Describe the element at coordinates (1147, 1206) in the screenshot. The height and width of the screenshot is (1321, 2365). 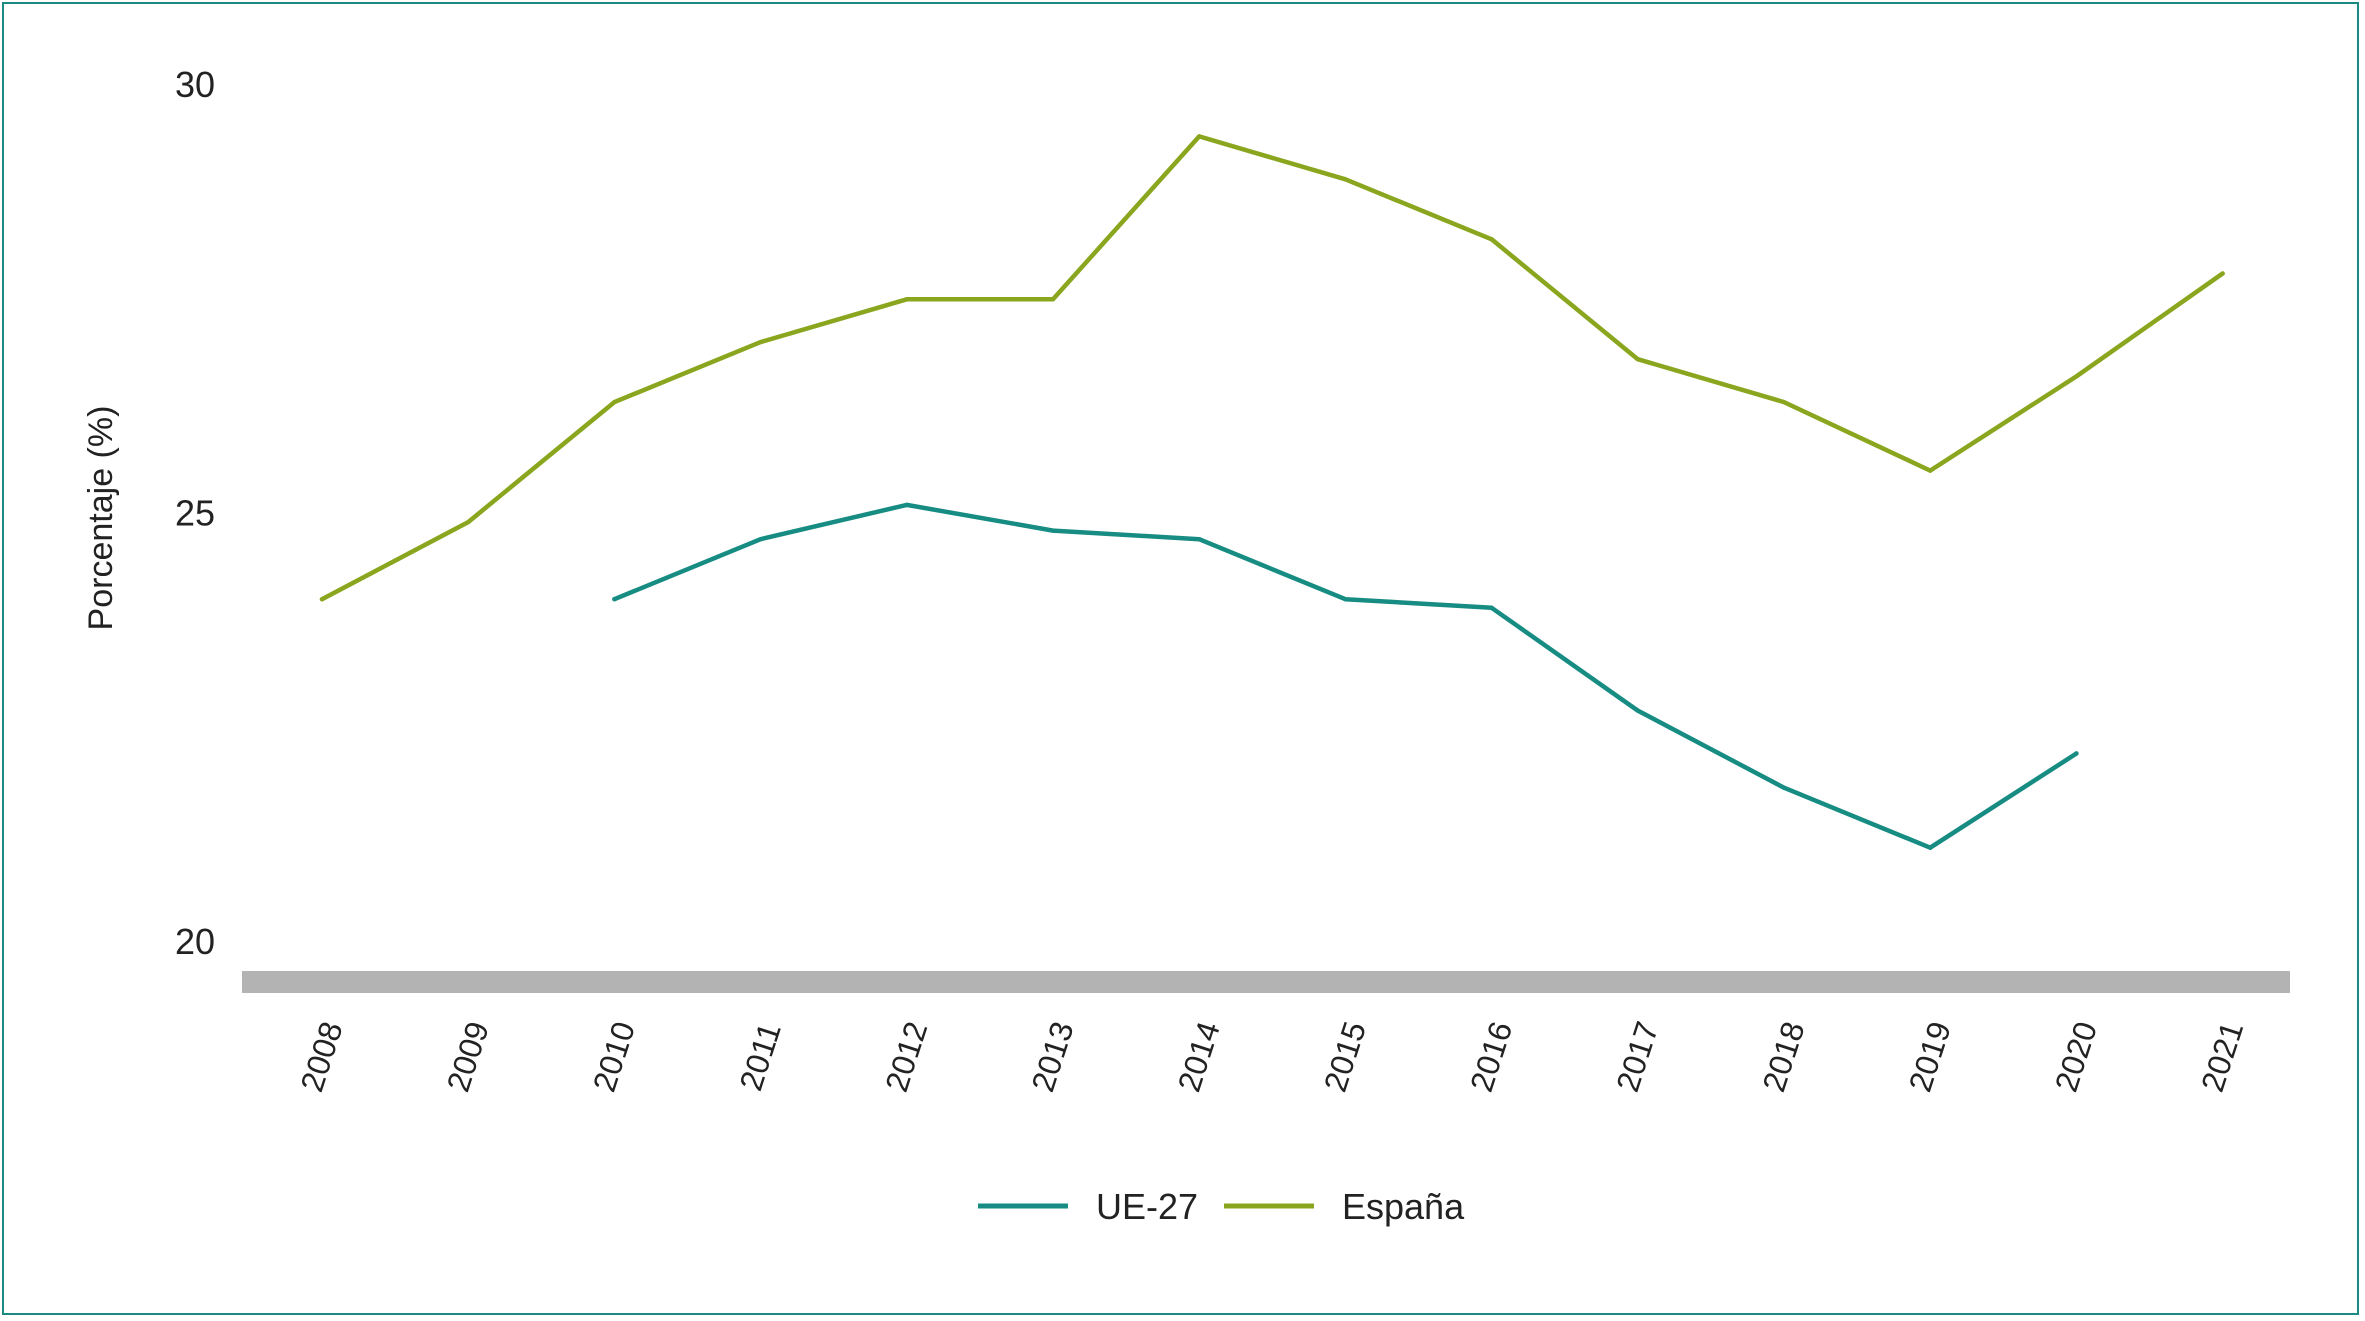
I see `legend-label: UE-27` at that location.